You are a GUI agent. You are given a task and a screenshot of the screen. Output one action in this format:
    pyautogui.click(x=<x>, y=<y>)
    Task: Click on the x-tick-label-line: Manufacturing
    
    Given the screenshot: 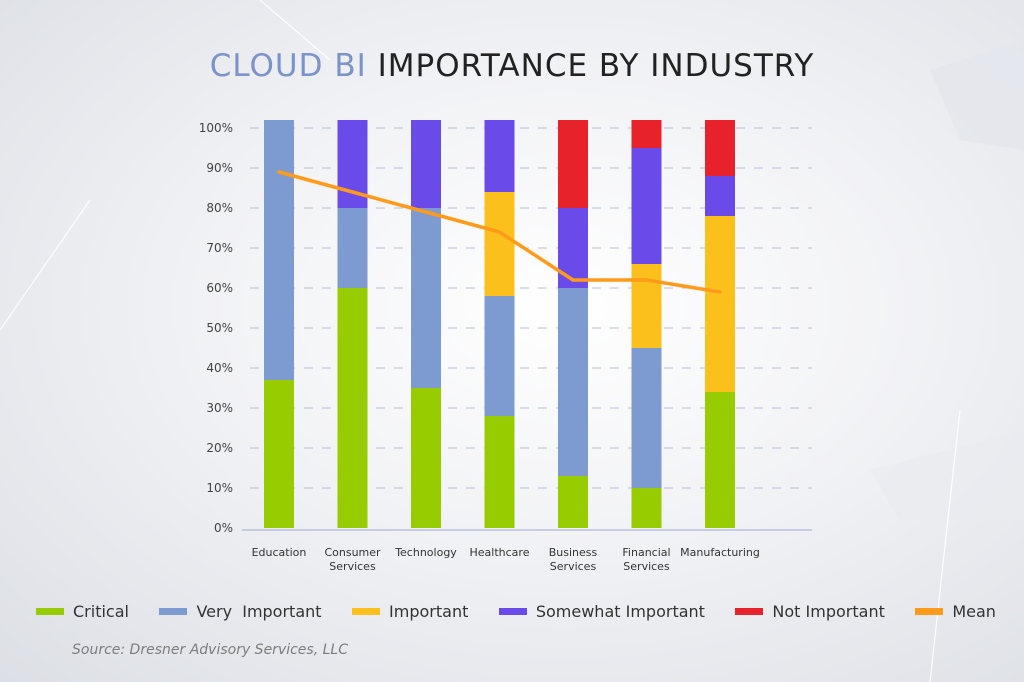 What is the action you would take?
    pyautogui.click(x=720, y=552)
    